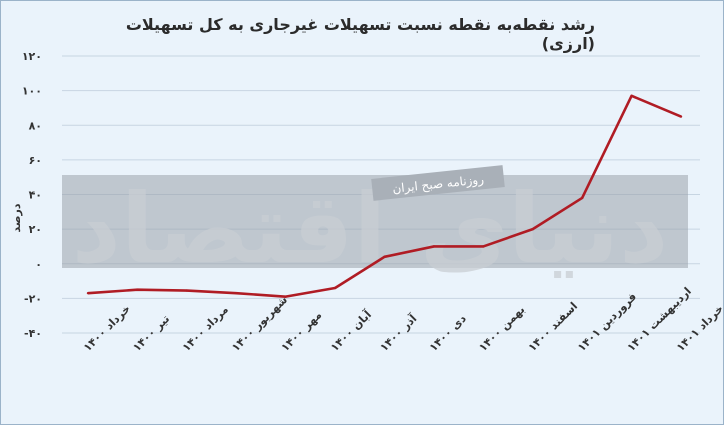 The image size is (724, 425). What do you see at coordinates (553, 327) in the screenshot?
I see `x-tick-label: اسفند ۱۴۰۰` at bounding box center [553, 327].